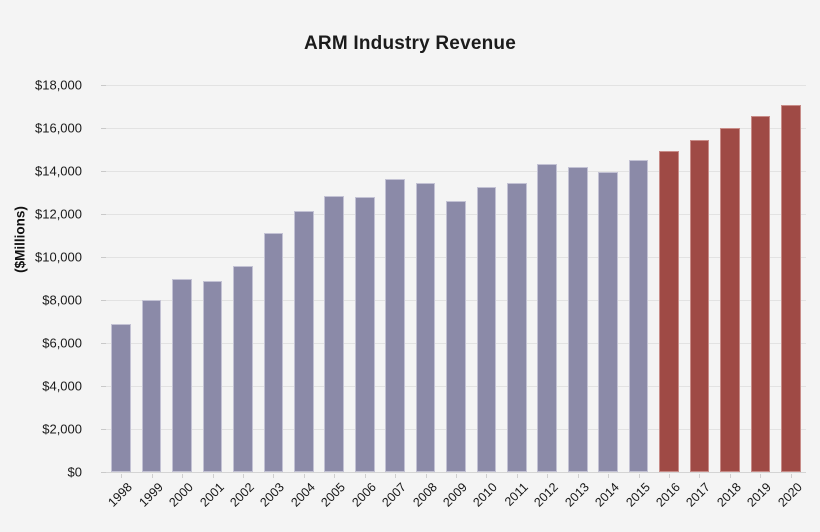 The width and height of the screenshot is (820, 532). Describe the element at coordinates (74, 472) in the screenshot. I see `y-tick-label: $0` at that location.